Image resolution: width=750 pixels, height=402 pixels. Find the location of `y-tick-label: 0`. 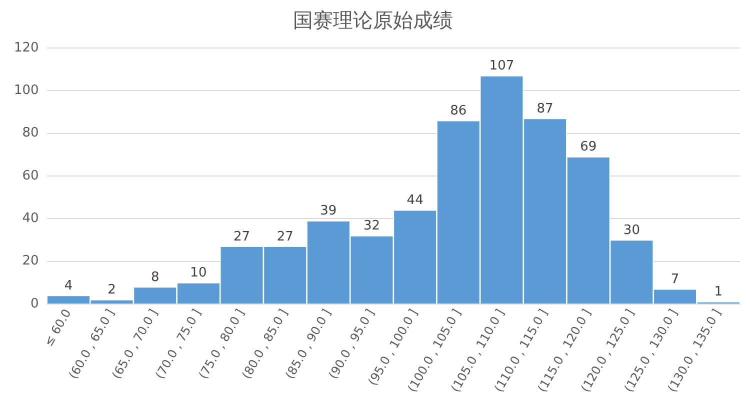

y-tick-label: 0 is located at coordinates (34, 304).